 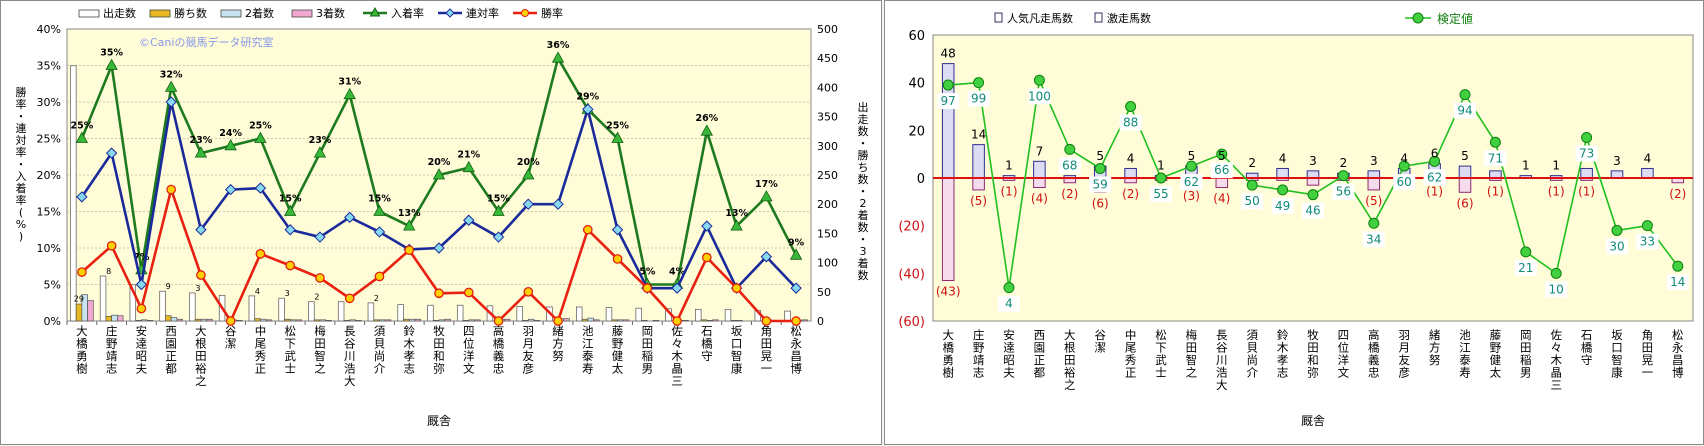 What do you see at coordinates (916, 84) in the screenshot?
I see `y-tick-label: 40` at bounding box center [916, 84].